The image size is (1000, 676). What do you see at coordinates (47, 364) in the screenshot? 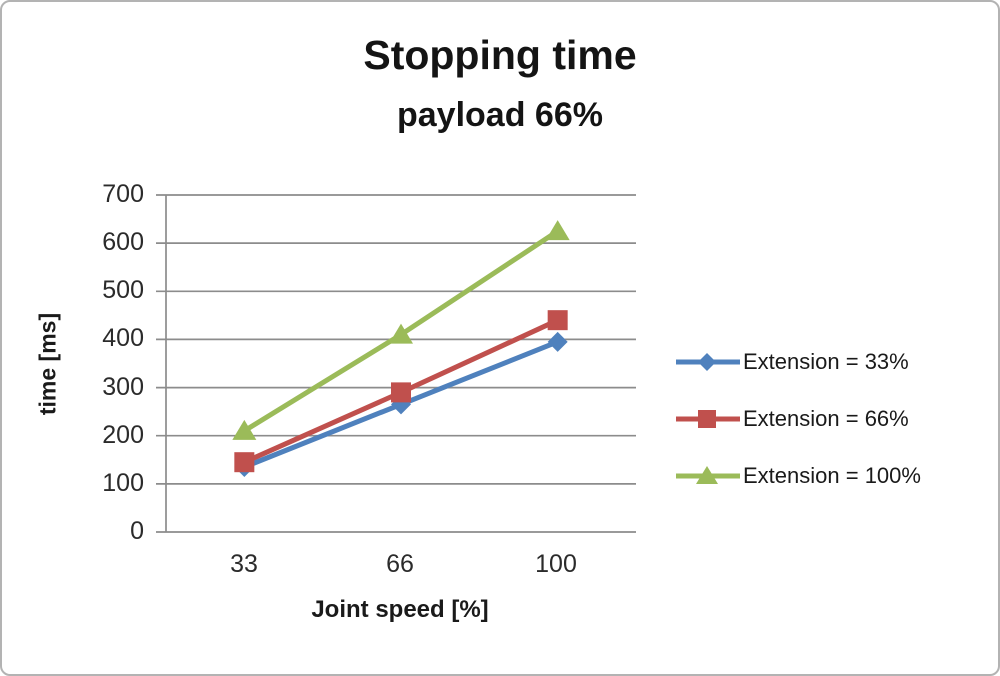
I see `y-axis-title: time [ms]` at bounding box center [47, 364].